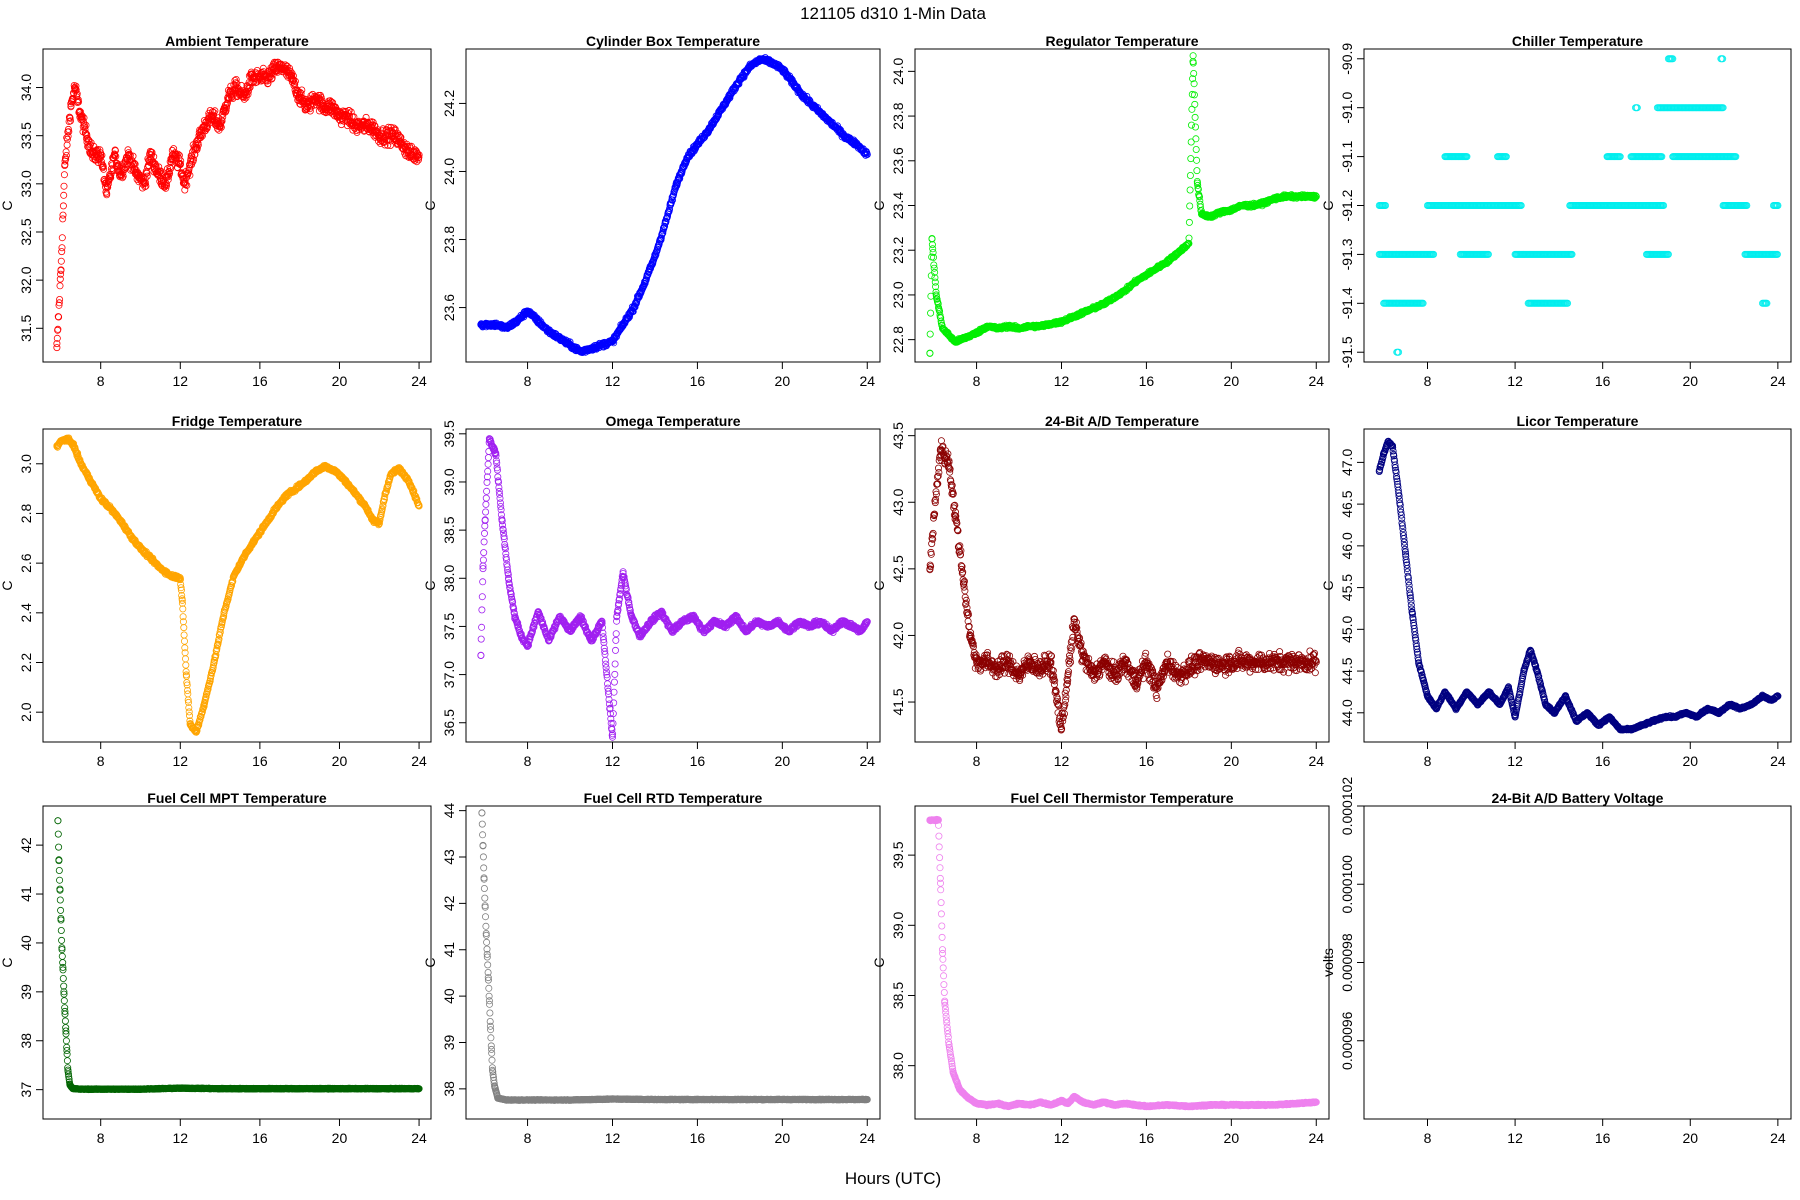  I want to click on y-tick-label: -90.9, so click(1347, 59).